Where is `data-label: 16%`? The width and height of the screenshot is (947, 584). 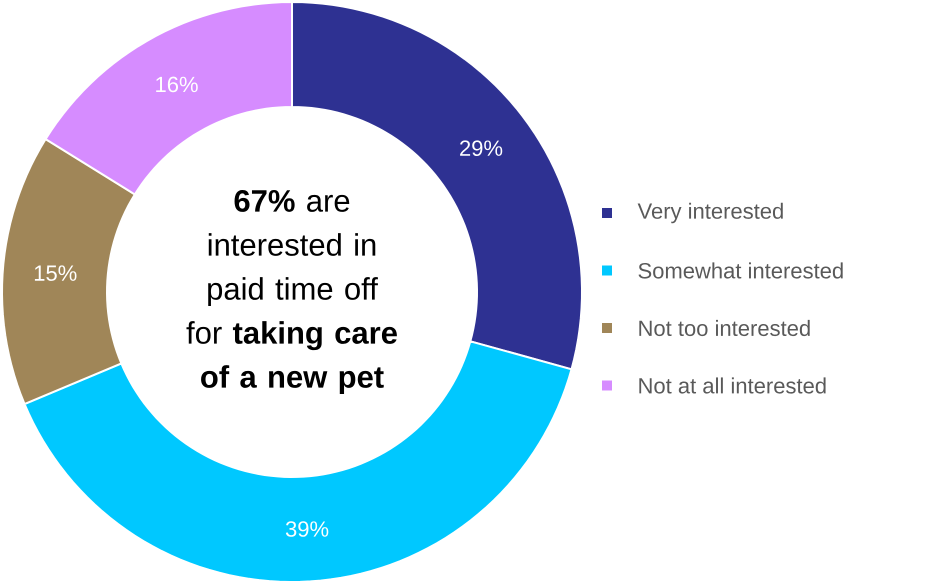 data-label: 16% is located at coordinates (177, 84).